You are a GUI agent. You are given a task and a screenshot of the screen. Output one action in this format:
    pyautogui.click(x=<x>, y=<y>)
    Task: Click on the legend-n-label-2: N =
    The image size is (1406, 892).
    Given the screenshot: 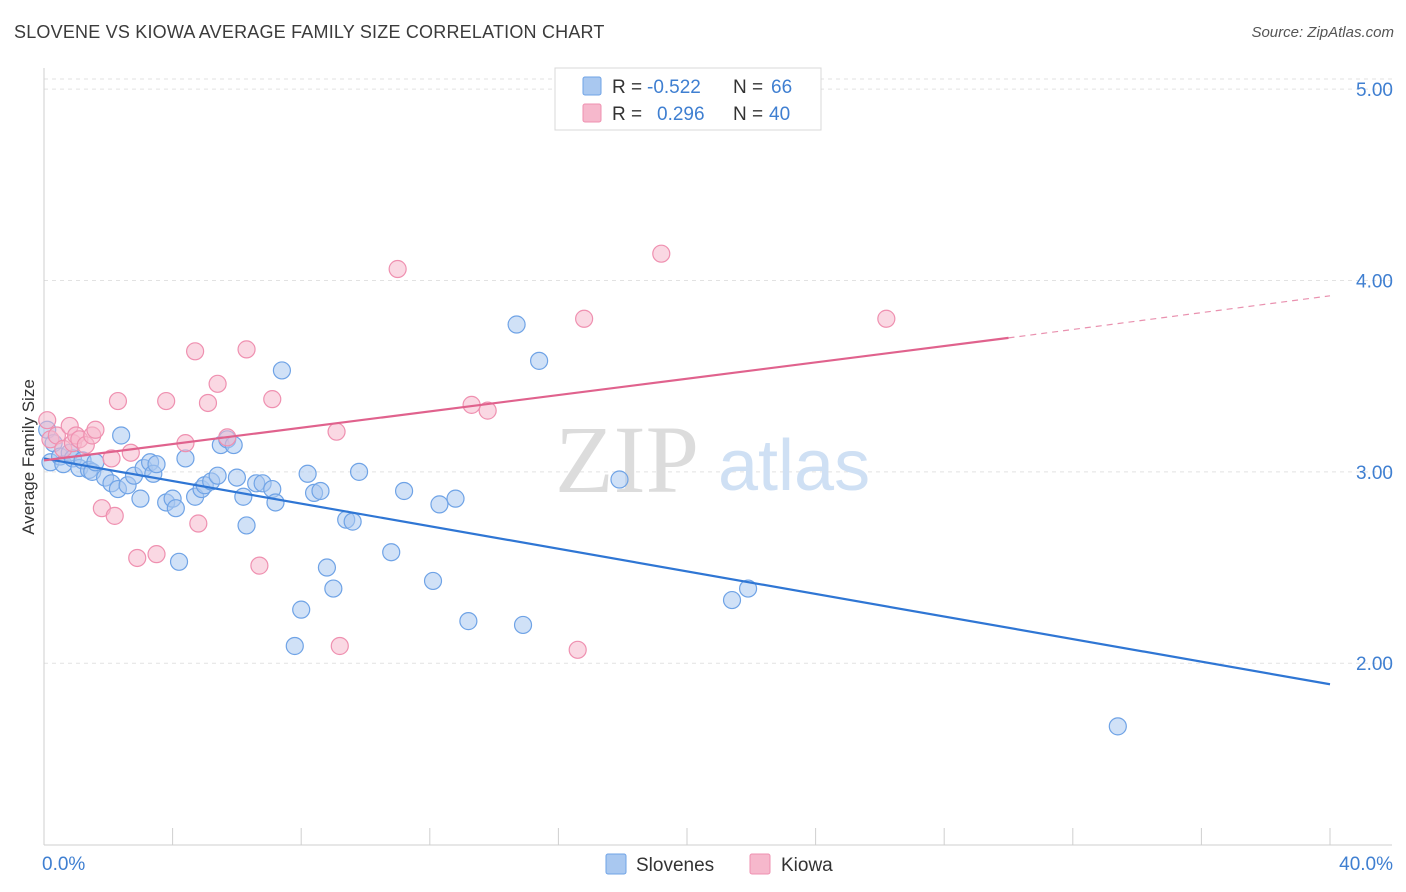 What is the action you would take?
    pyautogui.click(x=748, y=114)
    